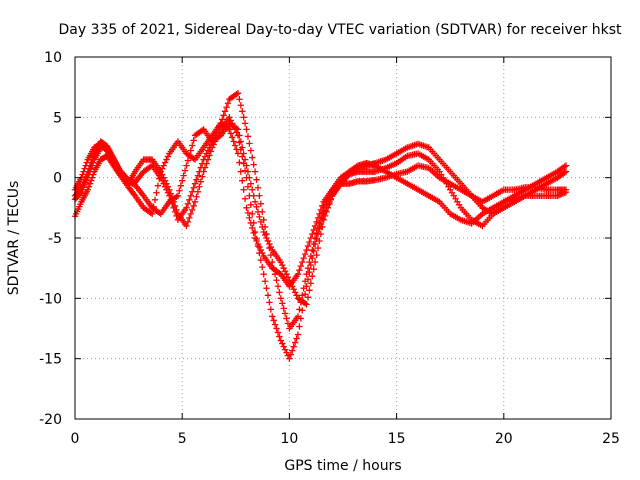  Describe the element at coordinates (50, 299) in the screenshot. I see `y-tick-label: -10` at that location.